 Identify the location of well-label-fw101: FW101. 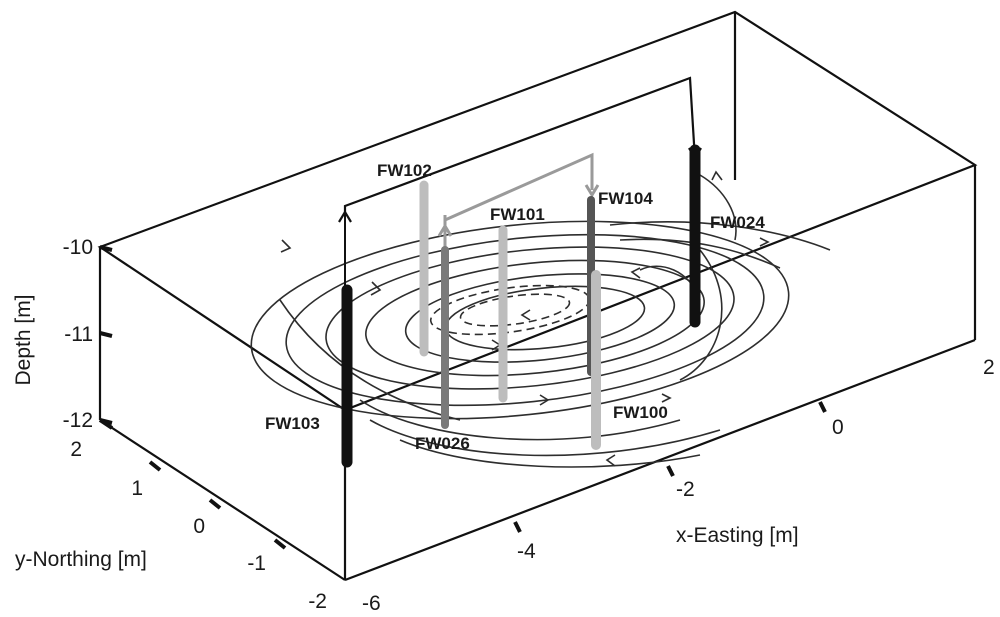
(517, 214).